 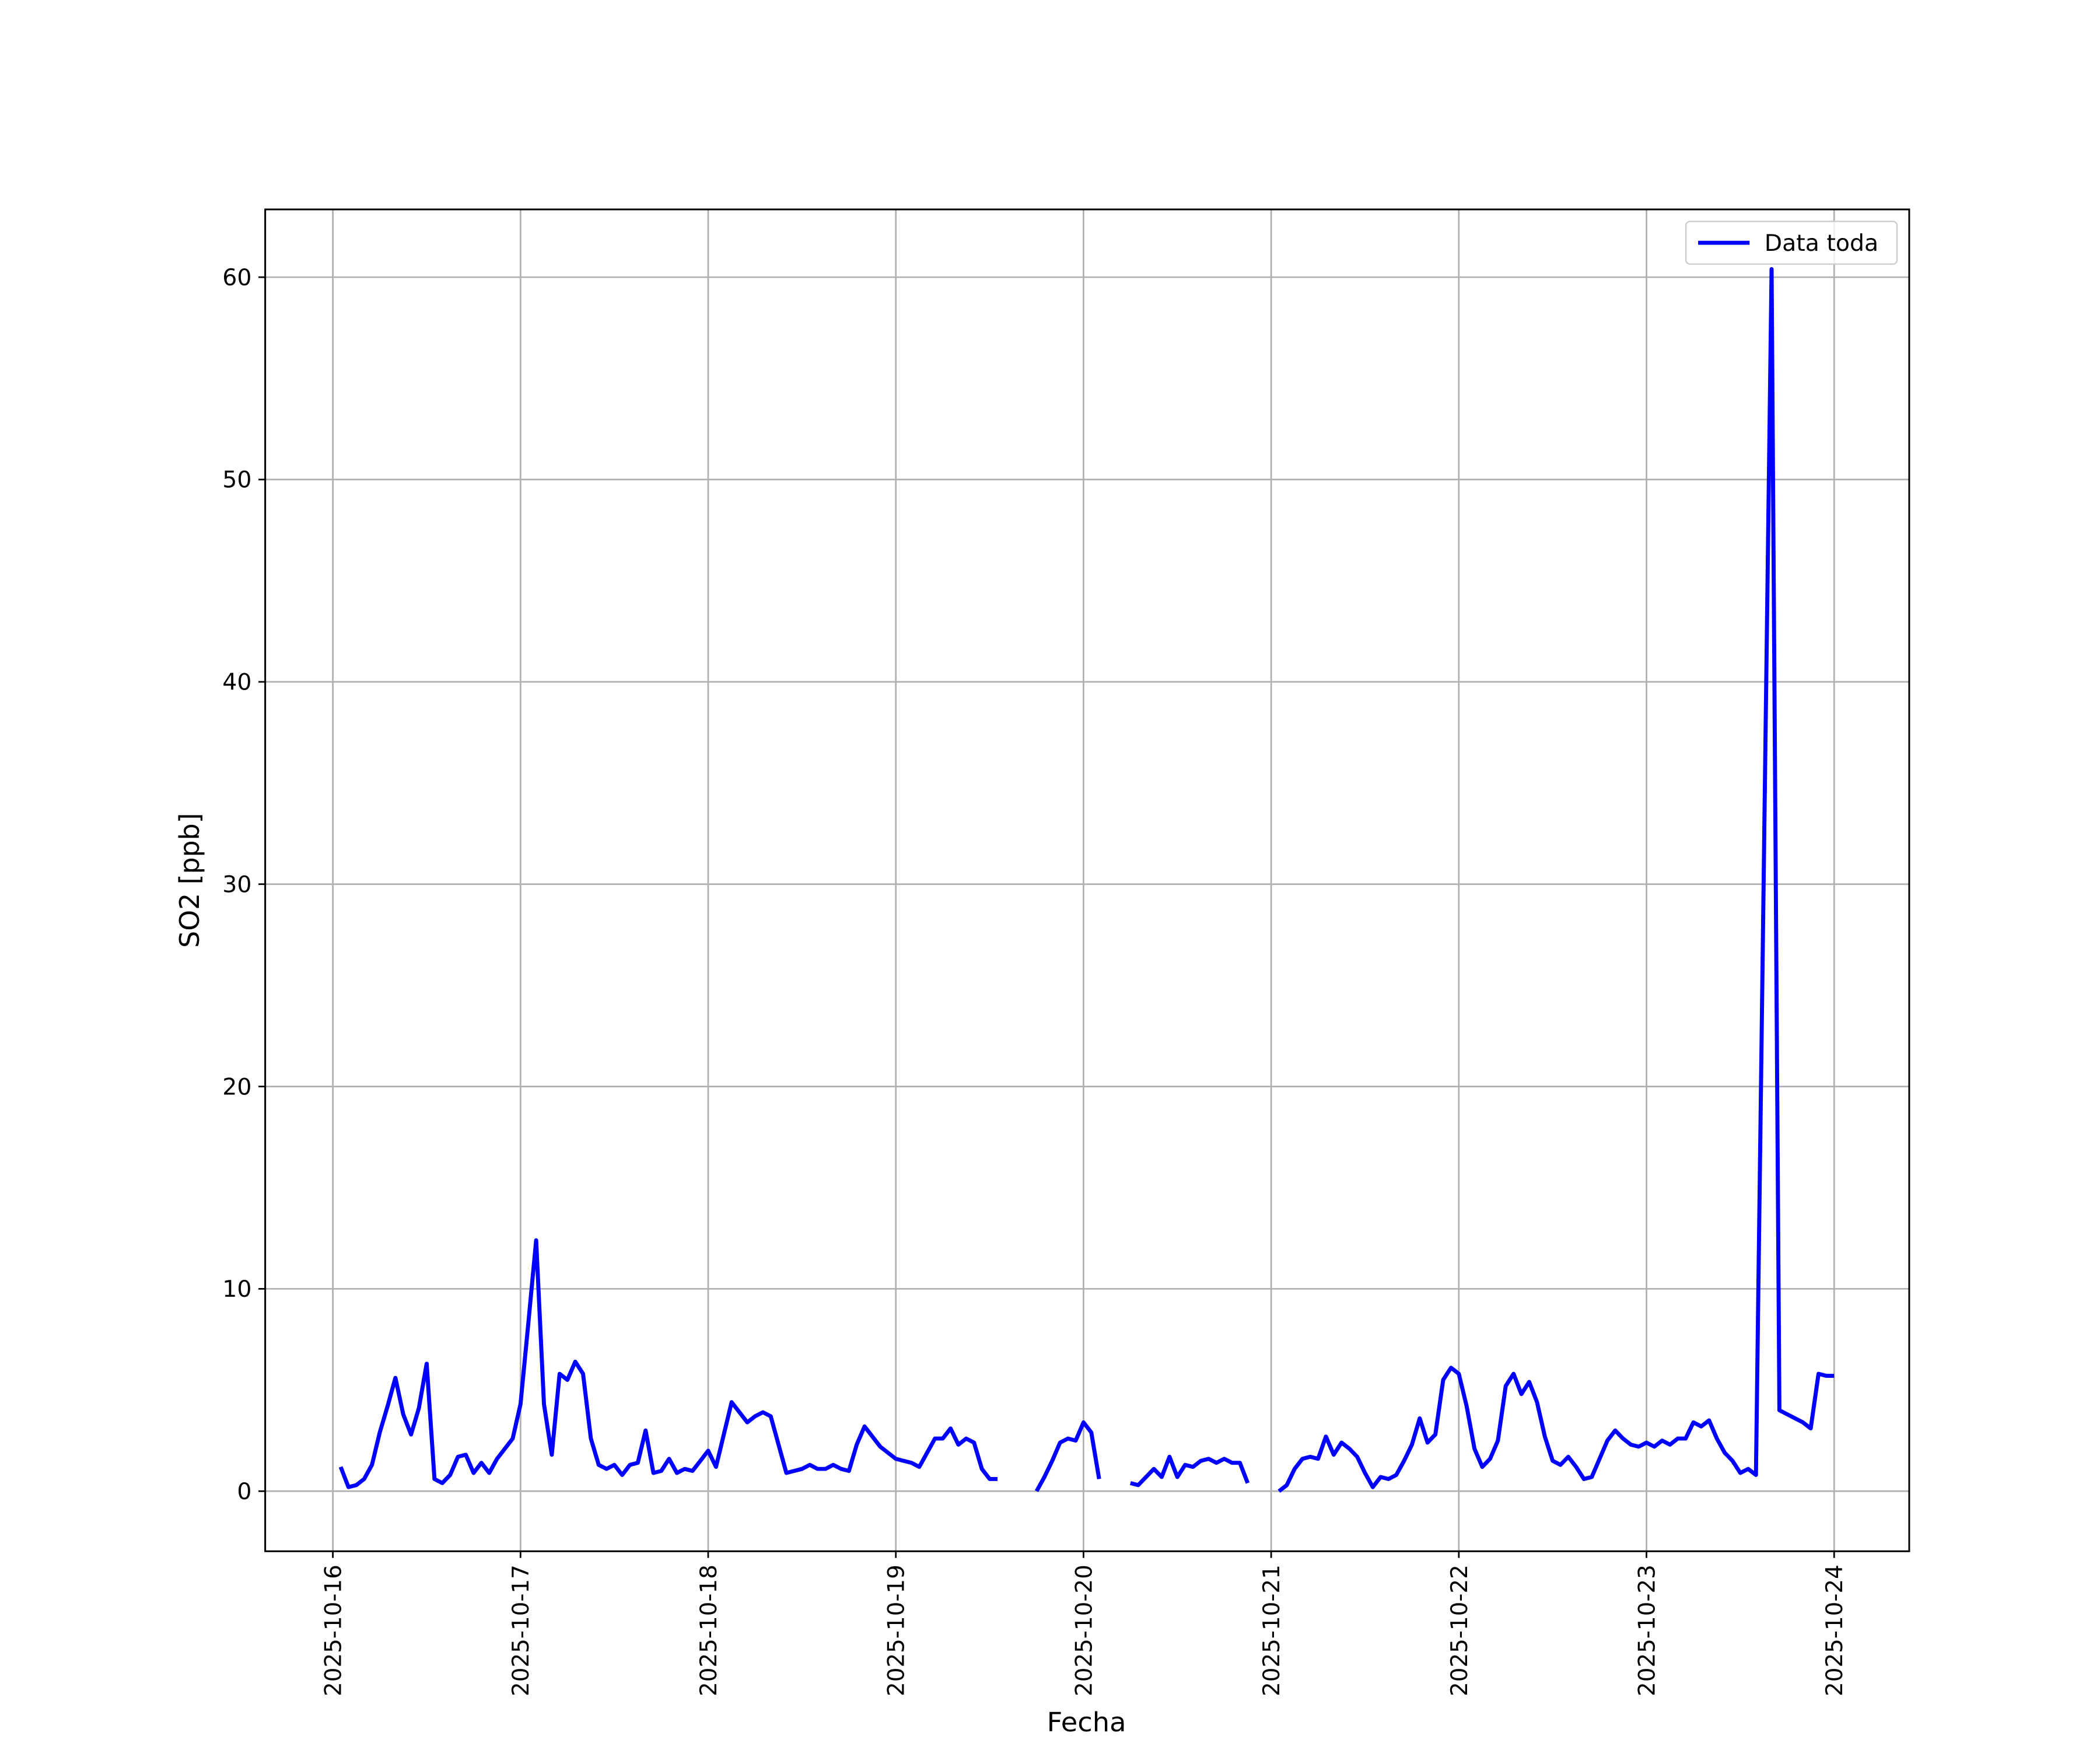 What do you see at coordinates (1086, 1722) in the screenshot?
I see `x-axis-label: Fecha` at bounding box center [1086, 1722].